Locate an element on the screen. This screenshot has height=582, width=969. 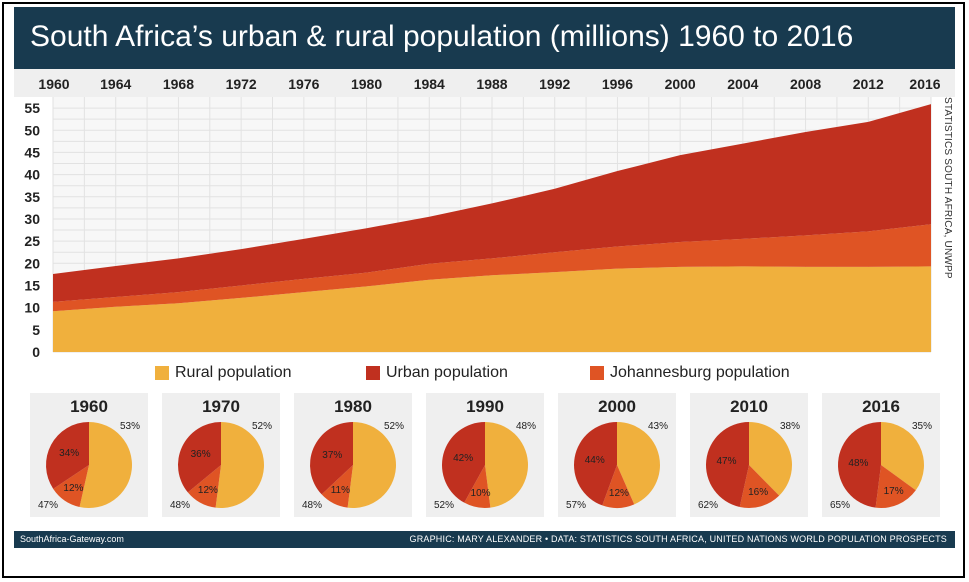
x-tick-label: 2004 is located at coordinates (743, 84).